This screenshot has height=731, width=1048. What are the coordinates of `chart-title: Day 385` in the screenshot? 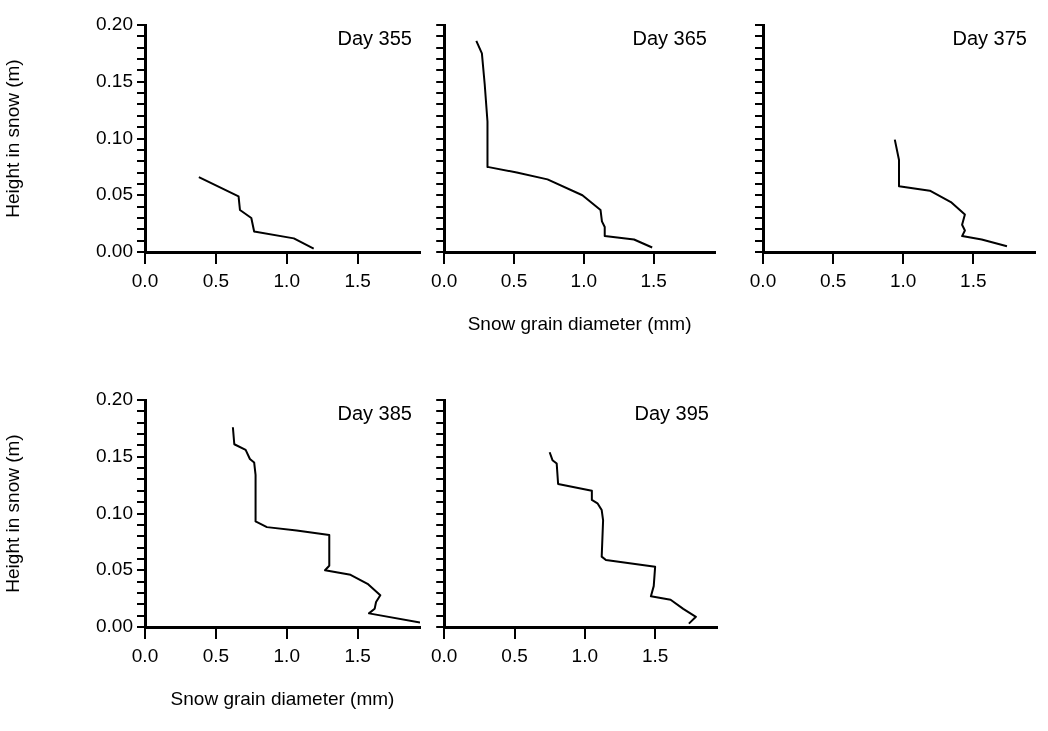 It's located at (374, 412).